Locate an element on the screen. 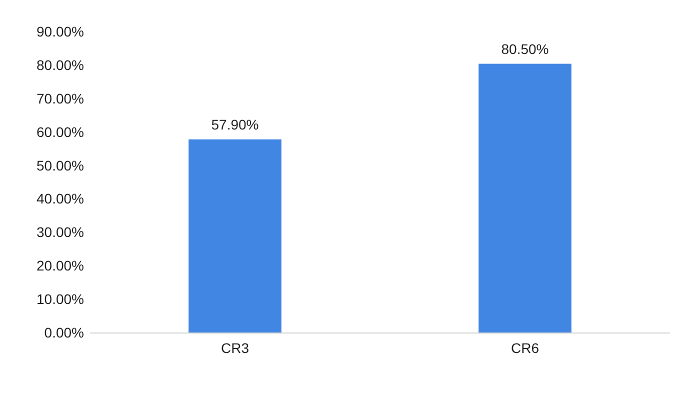 This screenshot has width=680, height=413. y-tick-label: 20.00% is located at coordinates (60, 266).